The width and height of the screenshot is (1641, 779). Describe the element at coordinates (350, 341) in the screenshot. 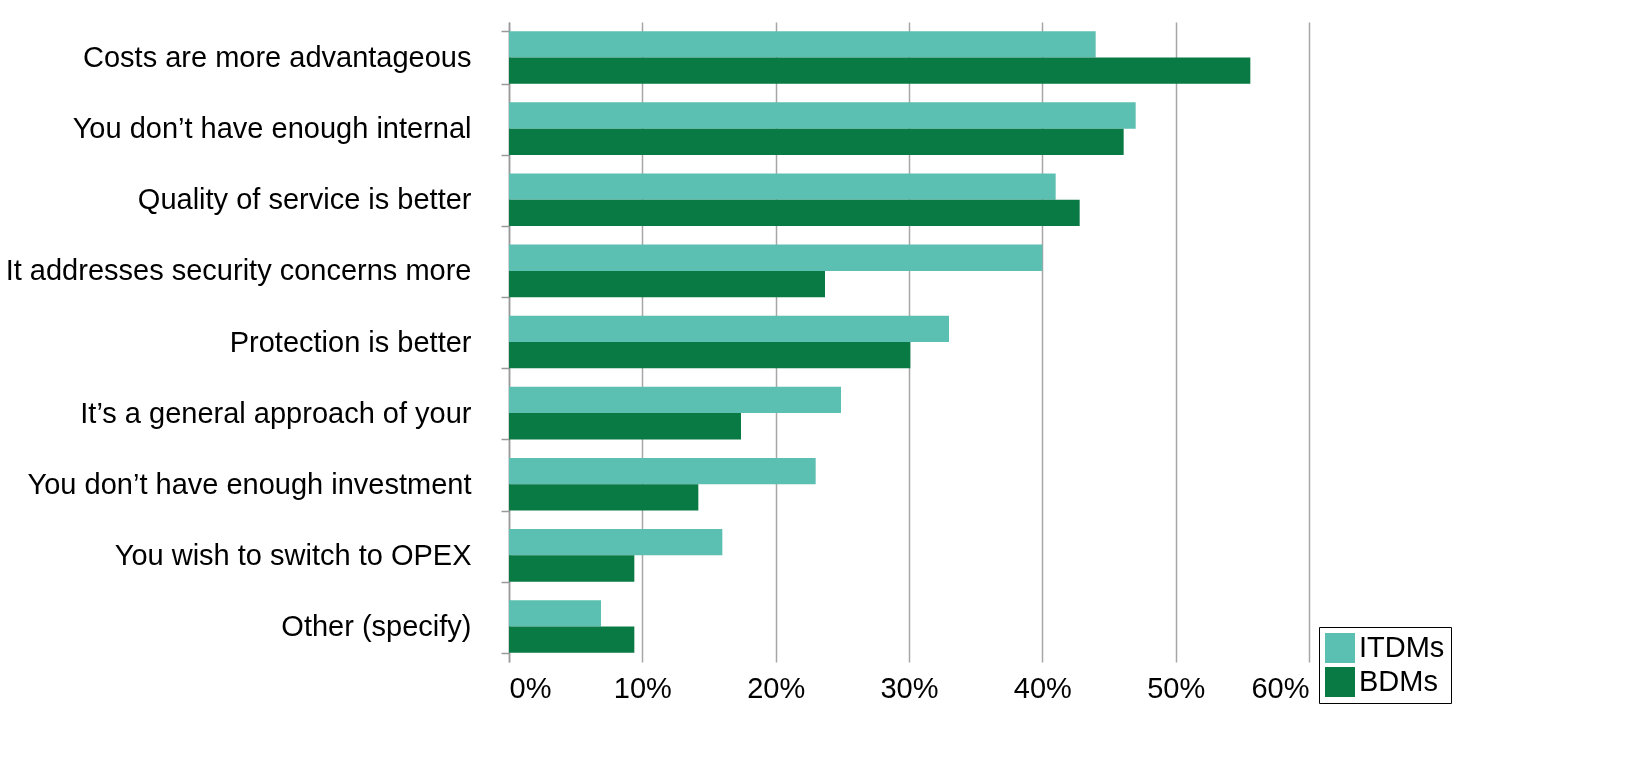

I see `y-tick-label: Protection is better` at that location.